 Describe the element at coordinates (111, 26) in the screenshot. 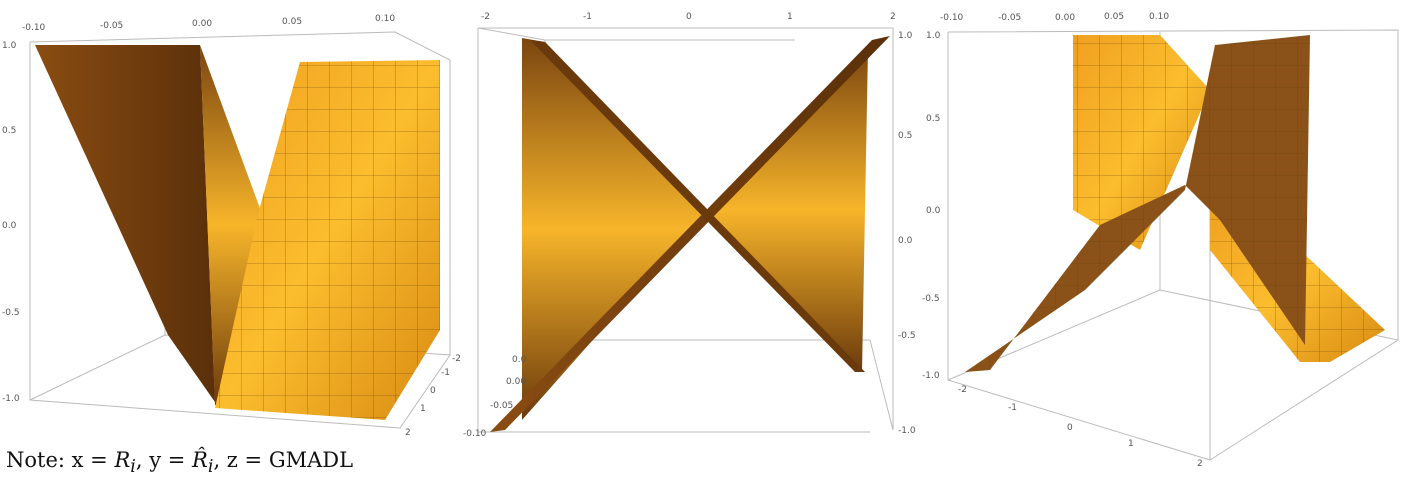

I see `plot-1-x-tick-label: -0.05` at that location.